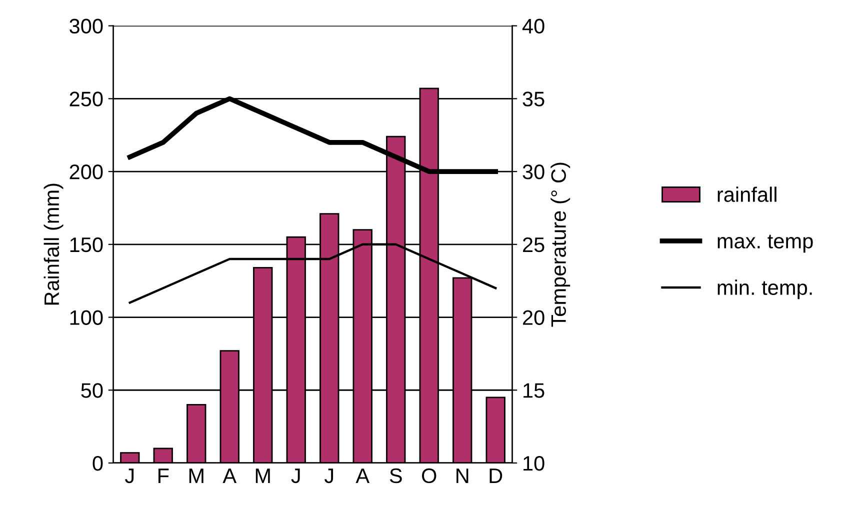 The image size is (858, 506). I want to click on y-tick-label: 100, so click(86, 318).